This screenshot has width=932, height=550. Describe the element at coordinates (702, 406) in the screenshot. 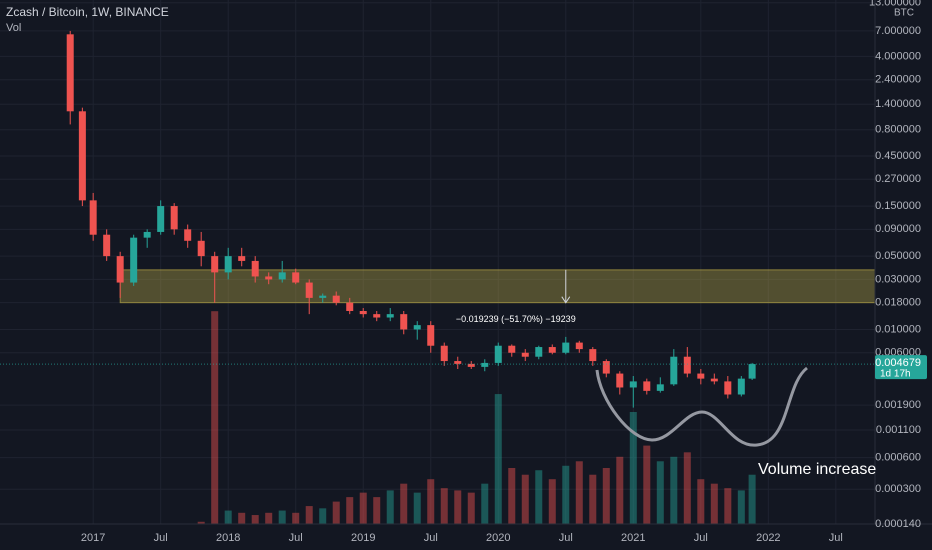

I see `drawn-curve` at that location.